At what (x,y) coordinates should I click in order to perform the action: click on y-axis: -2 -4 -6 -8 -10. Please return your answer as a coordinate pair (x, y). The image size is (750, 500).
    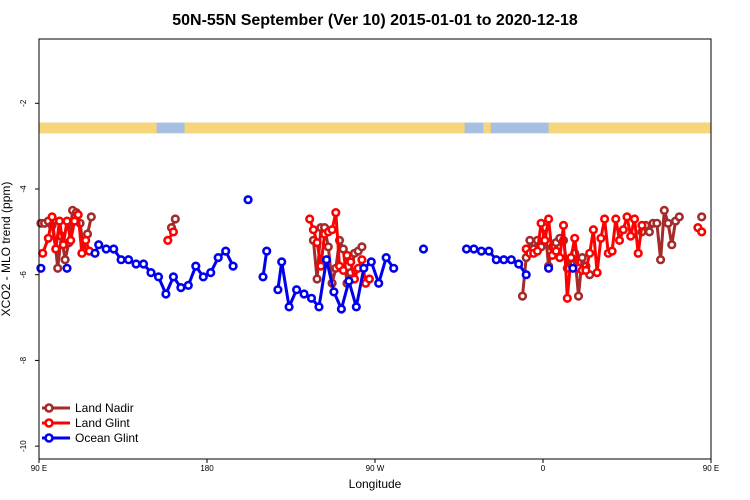
    Looking at the image, I should click on (29, 275).